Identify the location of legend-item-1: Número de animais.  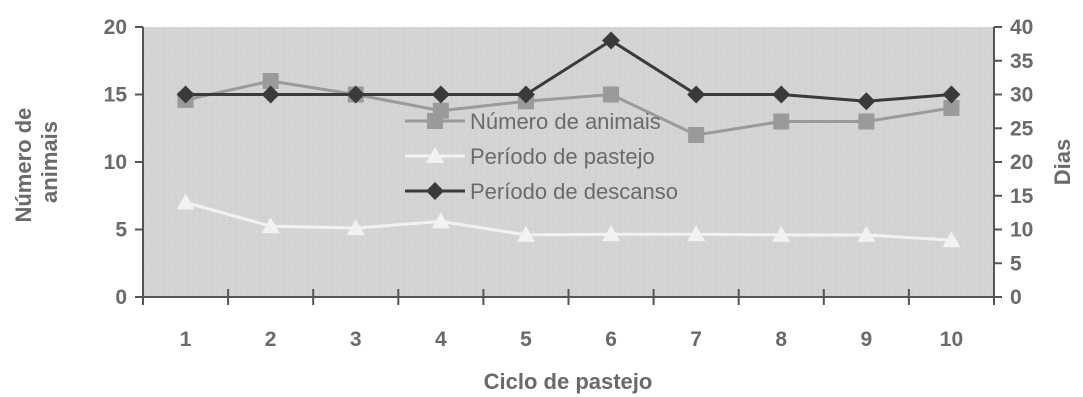
(533, 121).